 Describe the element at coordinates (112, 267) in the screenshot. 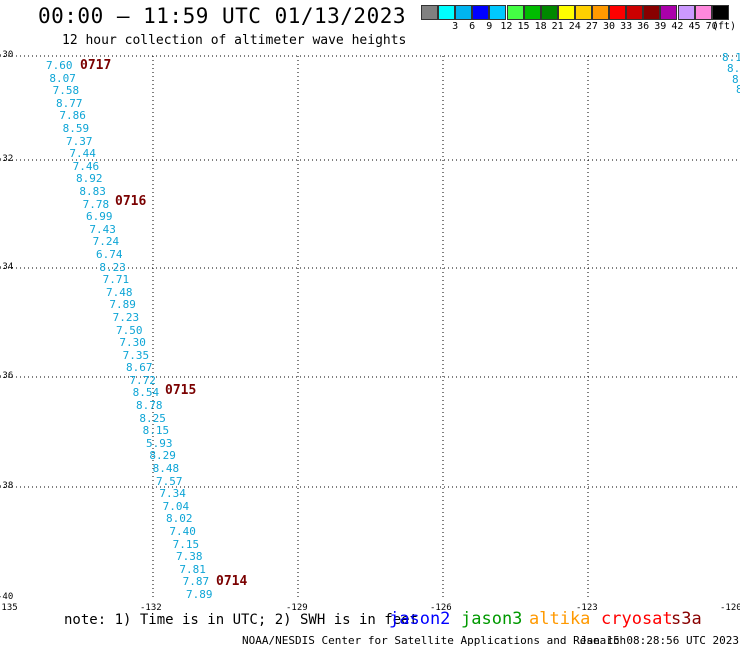

I see `wave-height-value: 8.23` at that location.